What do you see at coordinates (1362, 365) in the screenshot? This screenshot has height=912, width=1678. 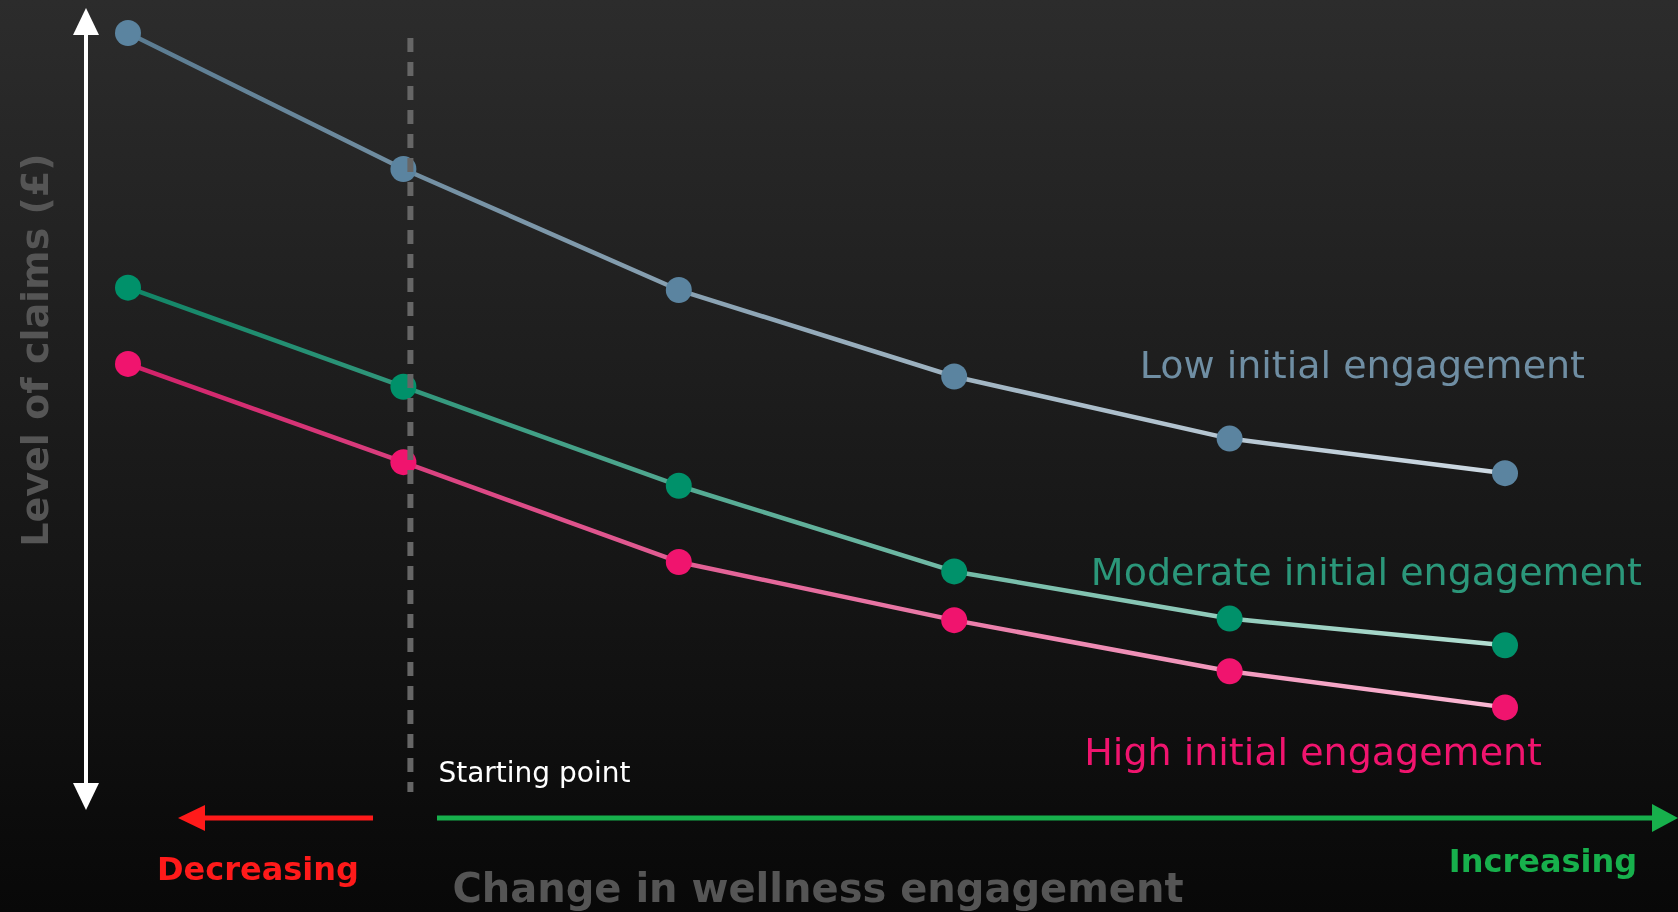 I see `series-label: Low initial engagement` at bounding box center [1362, 365].